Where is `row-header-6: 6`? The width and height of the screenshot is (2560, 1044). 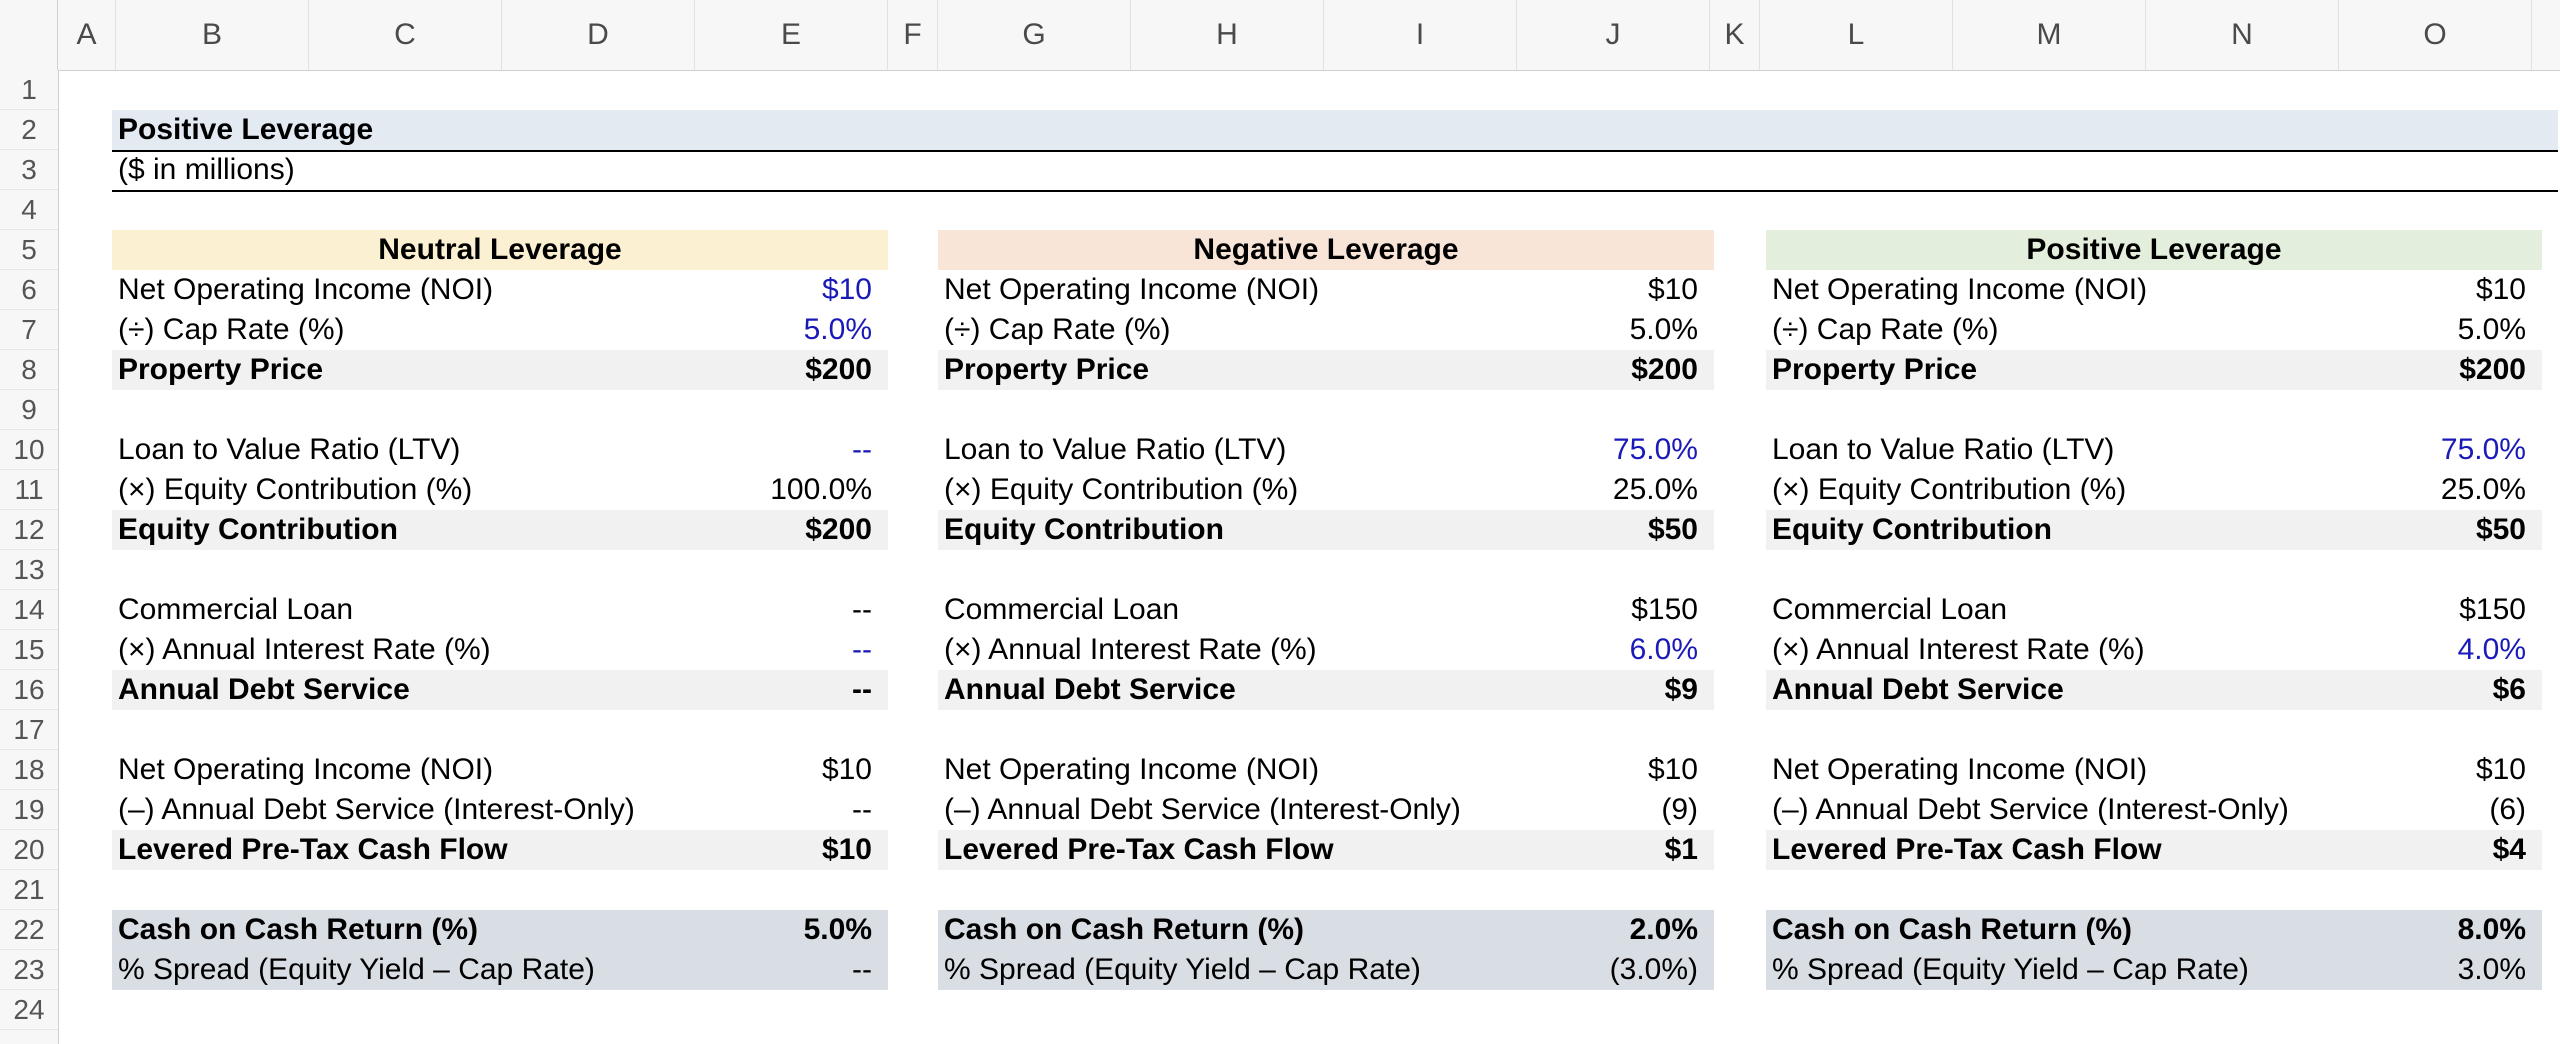
row-header-6: 6 is located at coordinates (29, 290).